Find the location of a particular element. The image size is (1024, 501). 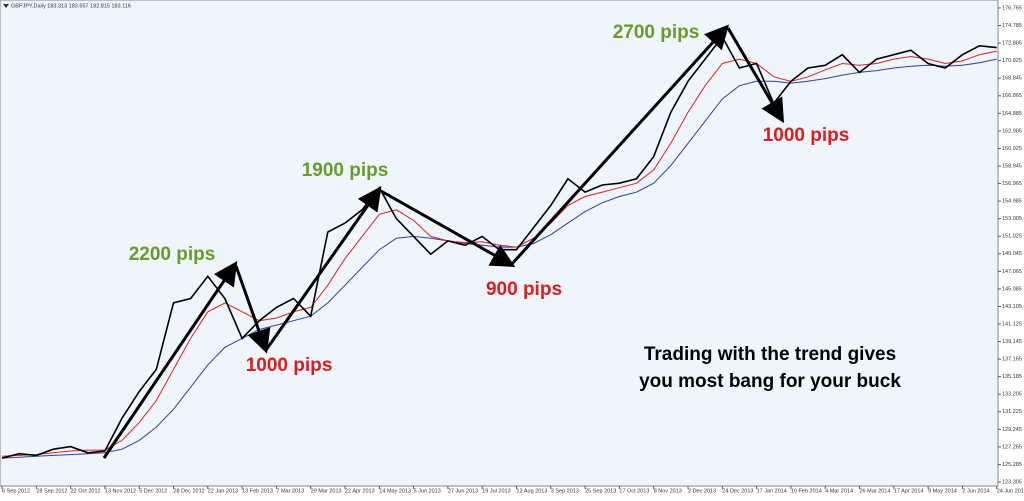

note-line: Trading with the trend gives is located at coordinates (770, 354).